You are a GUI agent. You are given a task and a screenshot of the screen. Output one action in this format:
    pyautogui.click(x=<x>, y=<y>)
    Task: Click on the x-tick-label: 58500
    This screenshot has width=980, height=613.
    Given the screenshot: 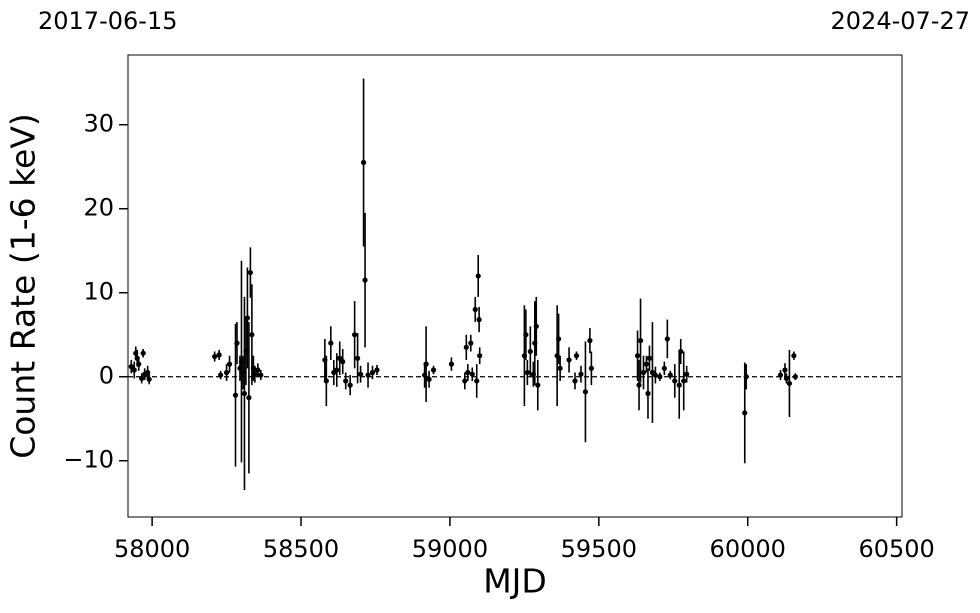 What is the action you would take?
    pyautogui.click(x=301, y=549)
    